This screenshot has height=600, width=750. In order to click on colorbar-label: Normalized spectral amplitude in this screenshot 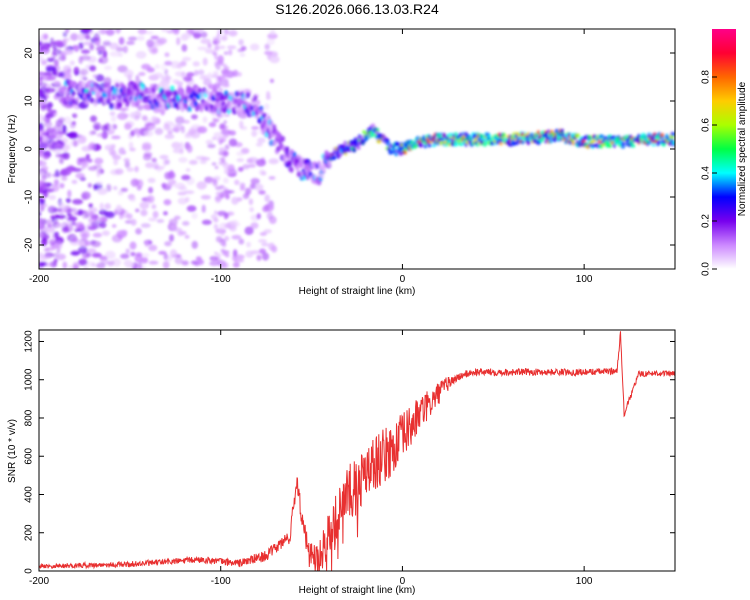, I will do `click(742, 148)`.